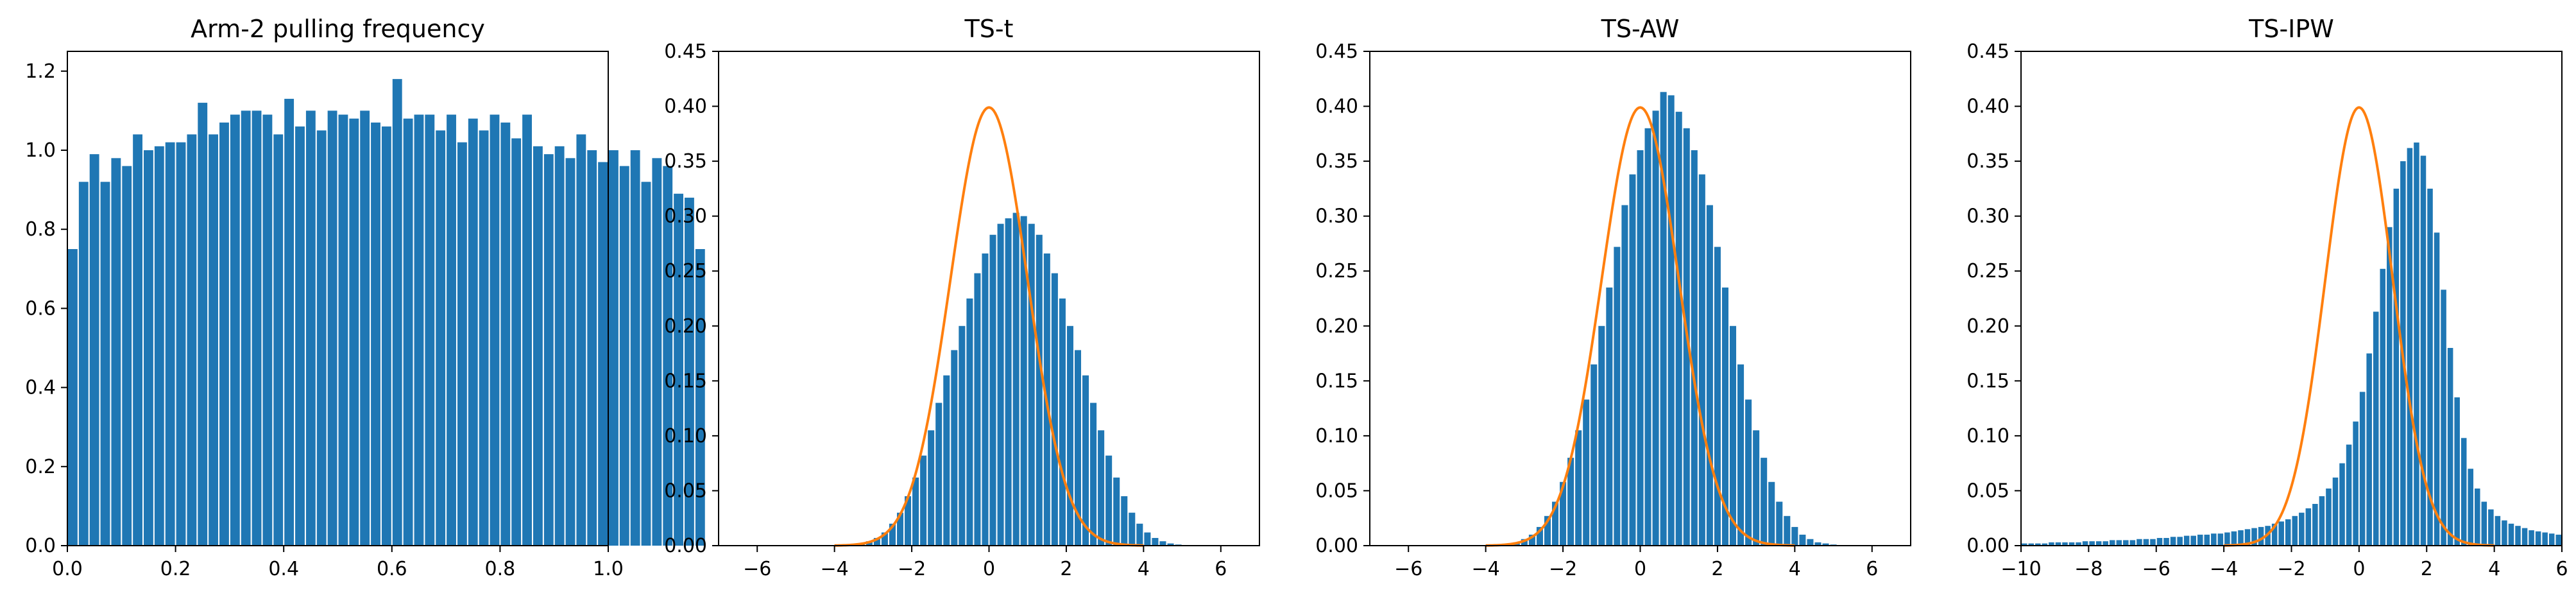 The image size is (2576, 597). What do you see at coordinates (2088, 569) in the screenshot?
I see `x-tick-label: −8` at bounding box center [2088, 569].